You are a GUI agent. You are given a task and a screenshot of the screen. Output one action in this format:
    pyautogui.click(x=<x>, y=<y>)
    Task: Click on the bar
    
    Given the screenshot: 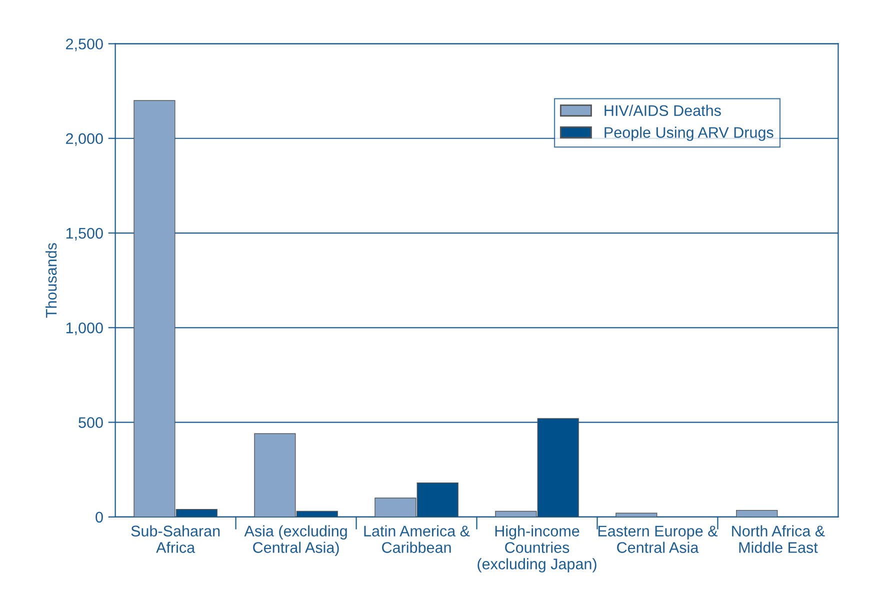 What is the action you would take?
    pyautogui.click(x=757, y=513)
    